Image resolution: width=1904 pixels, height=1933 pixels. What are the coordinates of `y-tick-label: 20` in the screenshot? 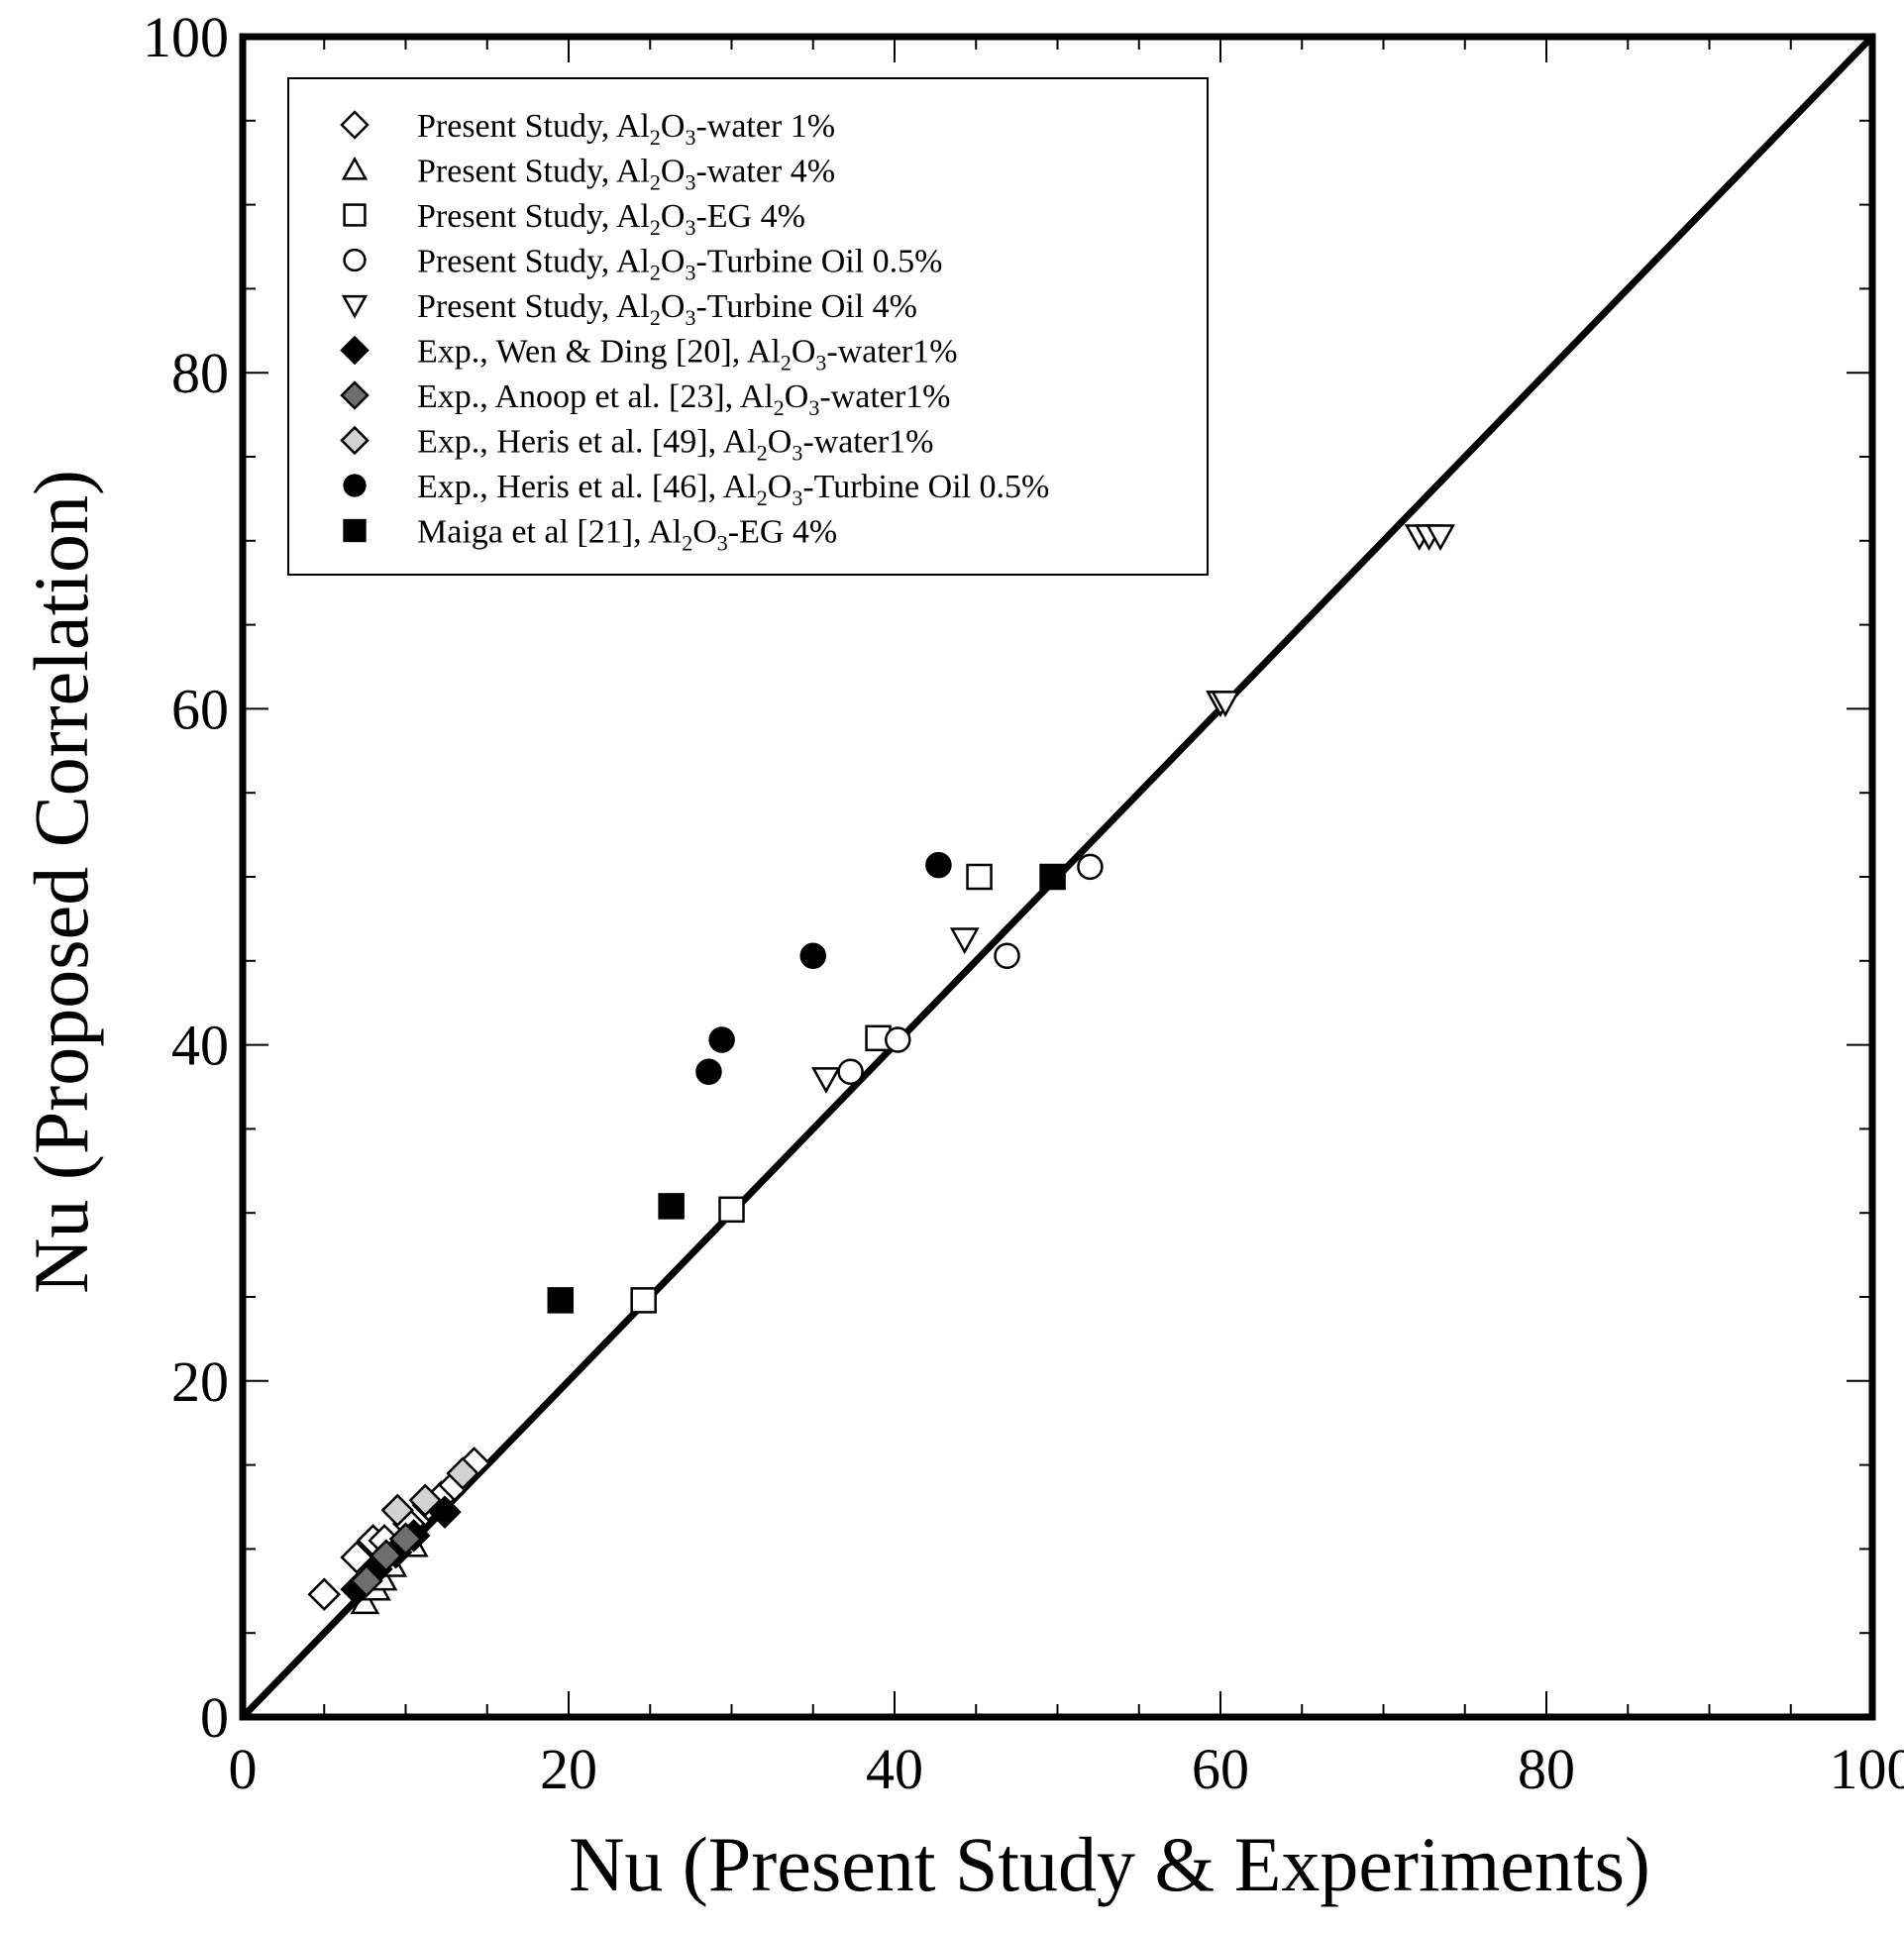 It's located at (200, 1381).